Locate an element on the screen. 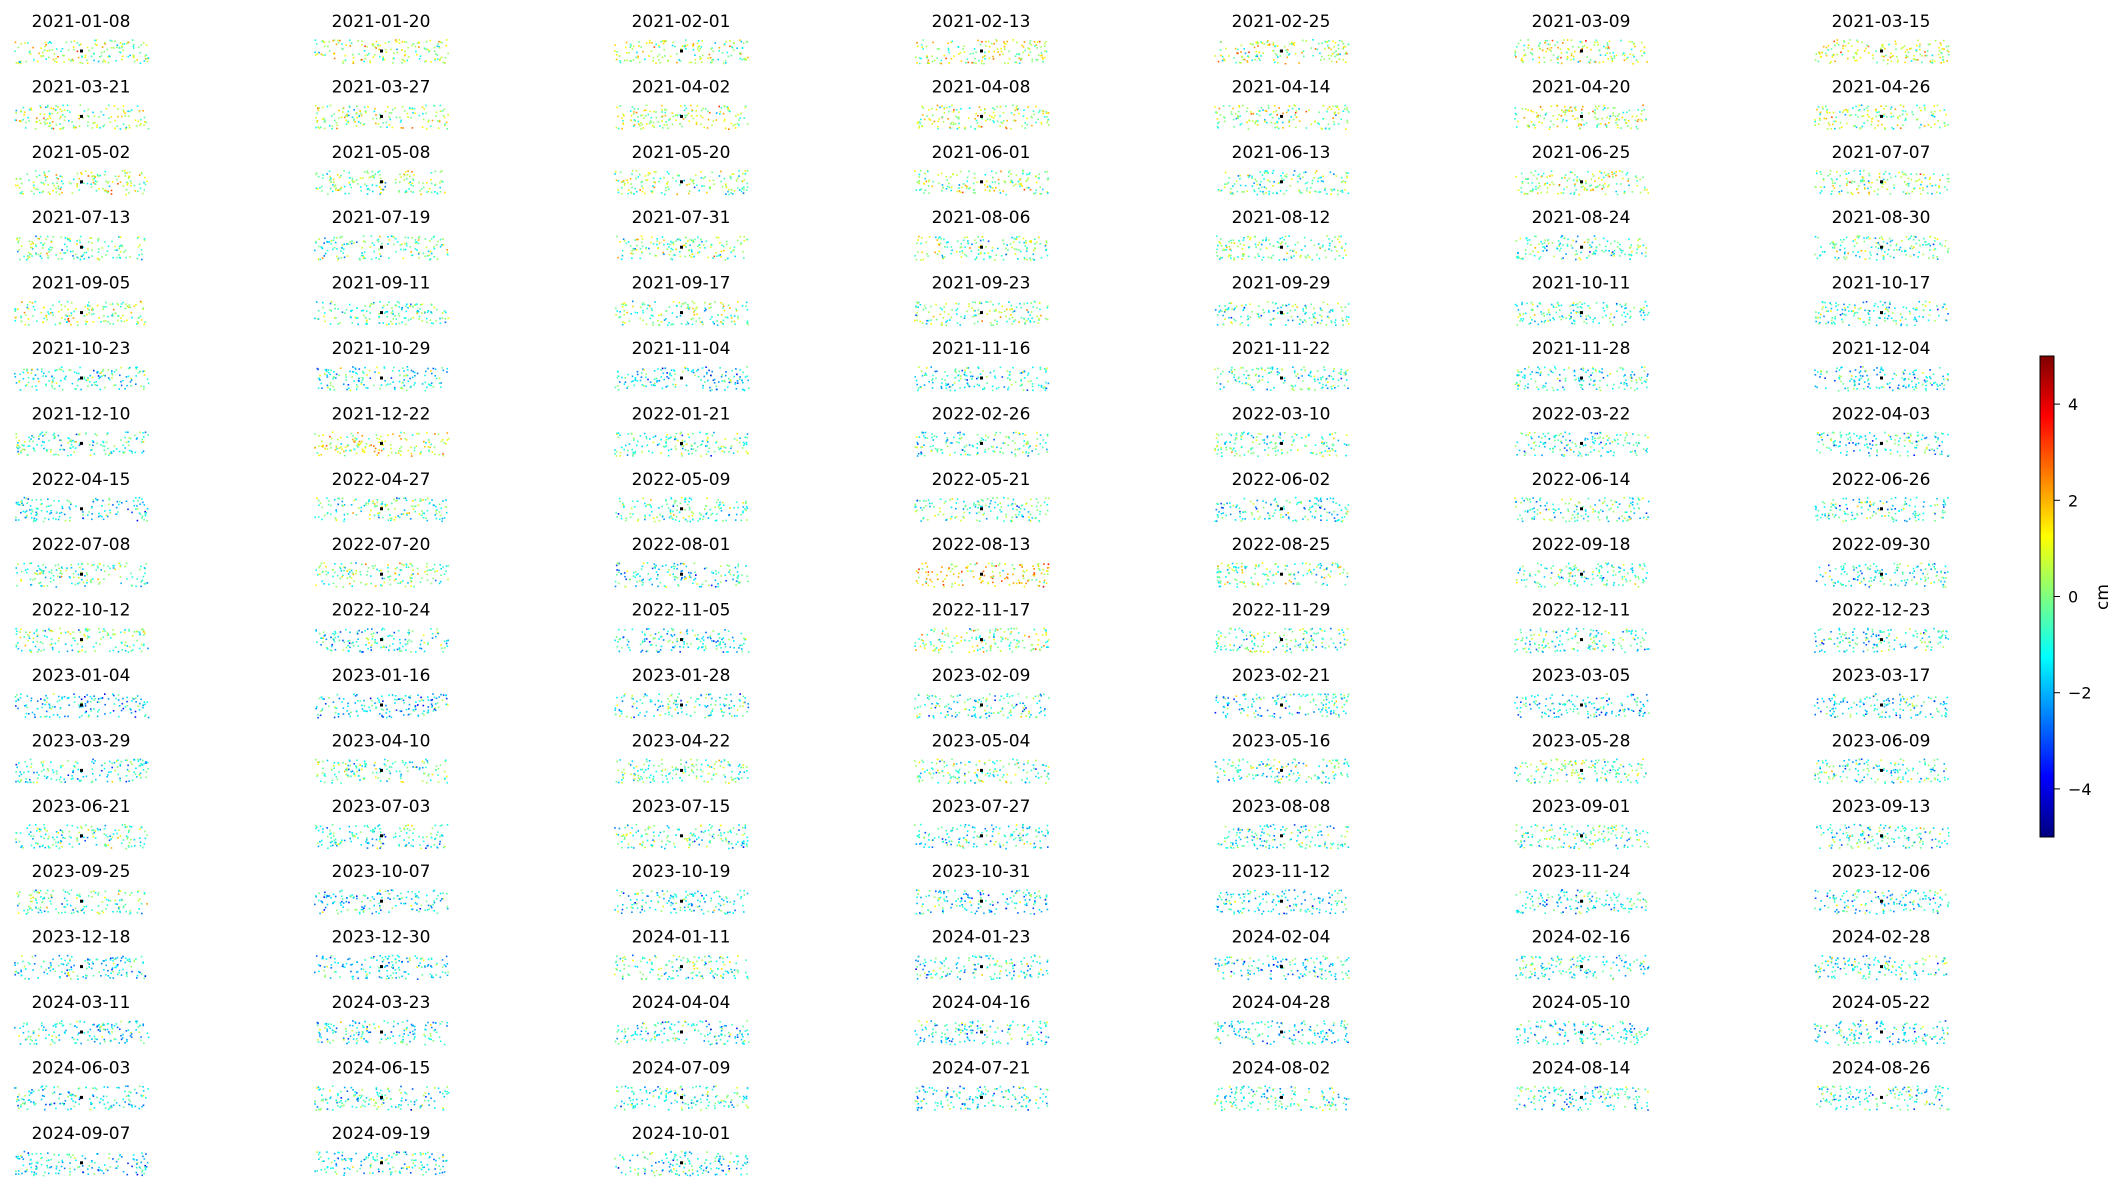  reference-point-marker is located at coordinates (1881, 182).